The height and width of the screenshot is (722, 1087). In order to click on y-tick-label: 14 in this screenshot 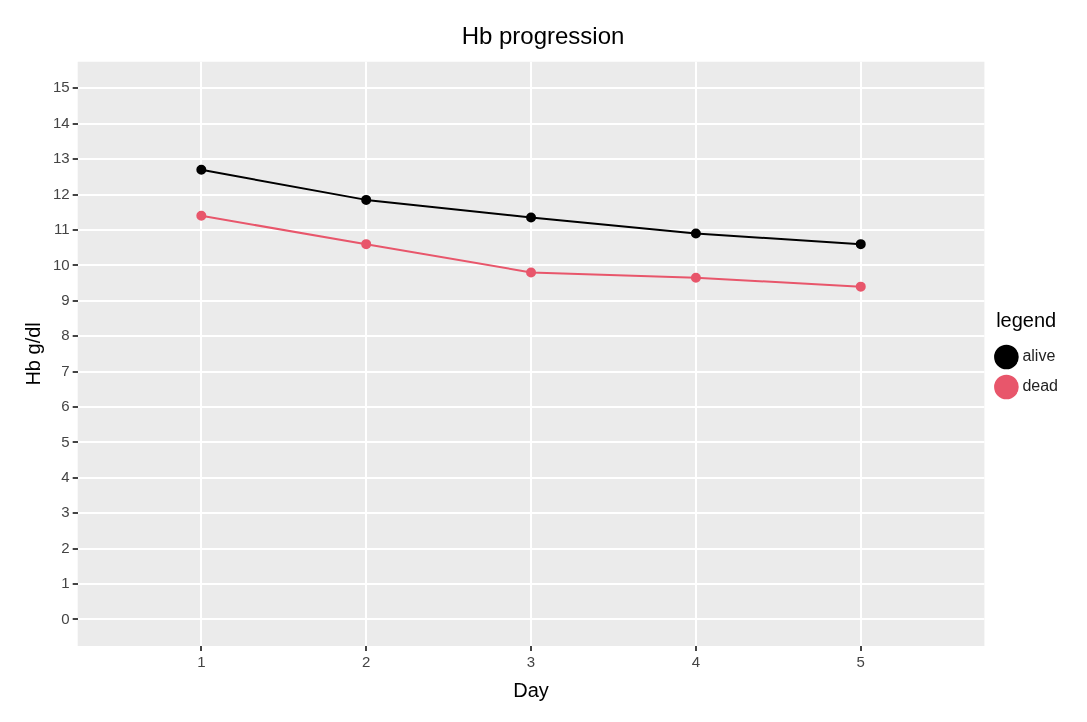, I will do `click(61, 122)`.